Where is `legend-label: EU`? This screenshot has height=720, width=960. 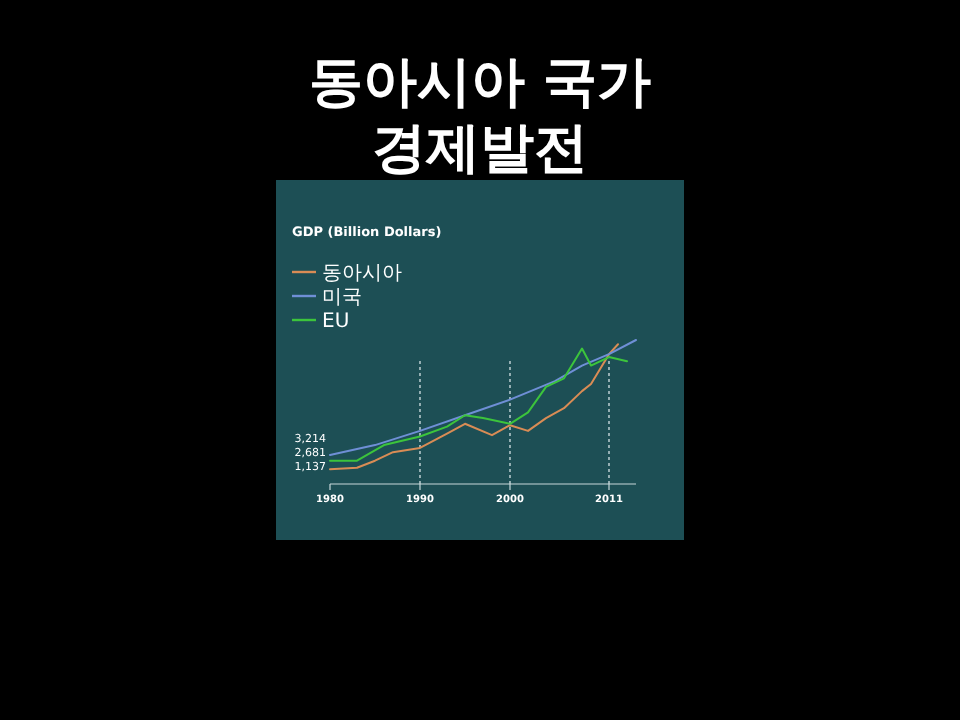 legend-label: EU is located at coordinates (336, 322).